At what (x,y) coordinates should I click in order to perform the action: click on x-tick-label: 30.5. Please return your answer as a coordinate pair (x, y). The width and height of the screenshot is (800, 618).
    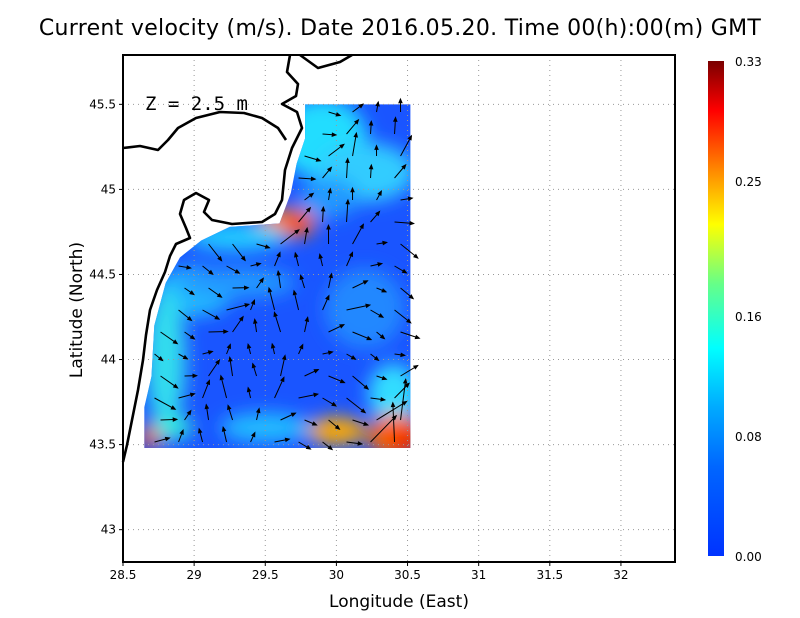
    Looking at the image, I should click on (407, 575).